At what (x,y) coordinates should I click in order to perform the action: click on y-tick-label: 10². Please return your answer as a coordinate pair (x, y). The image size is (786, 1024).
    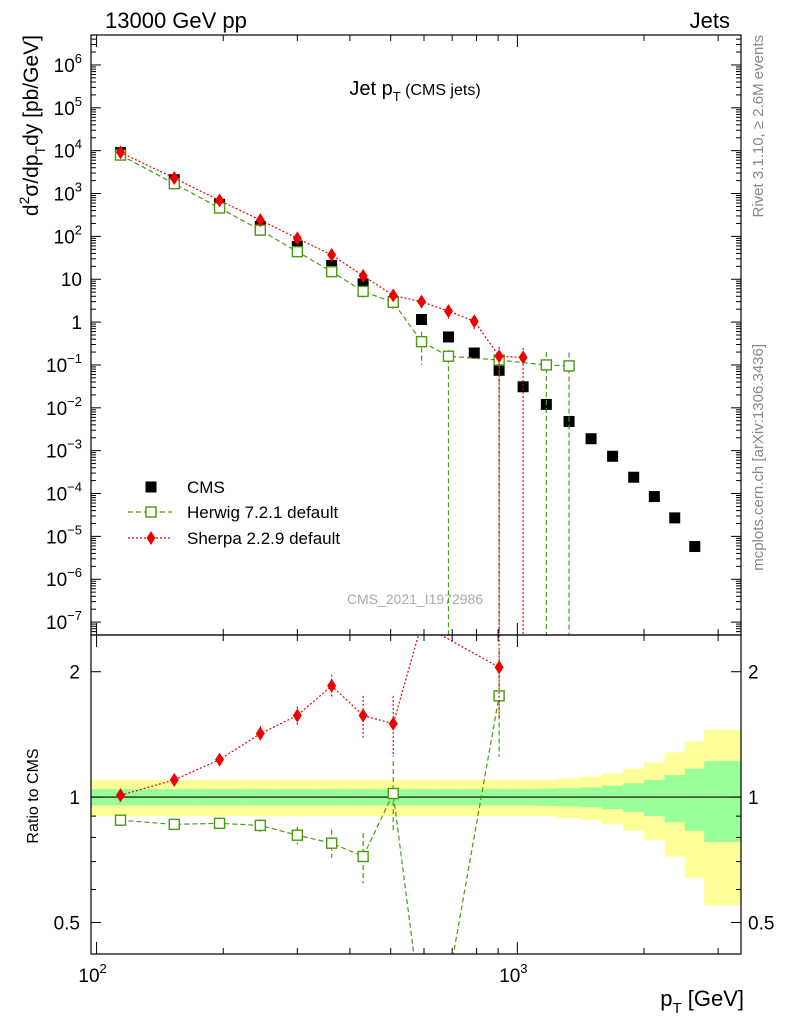
    Looking at the image, I should click on (68, 235).